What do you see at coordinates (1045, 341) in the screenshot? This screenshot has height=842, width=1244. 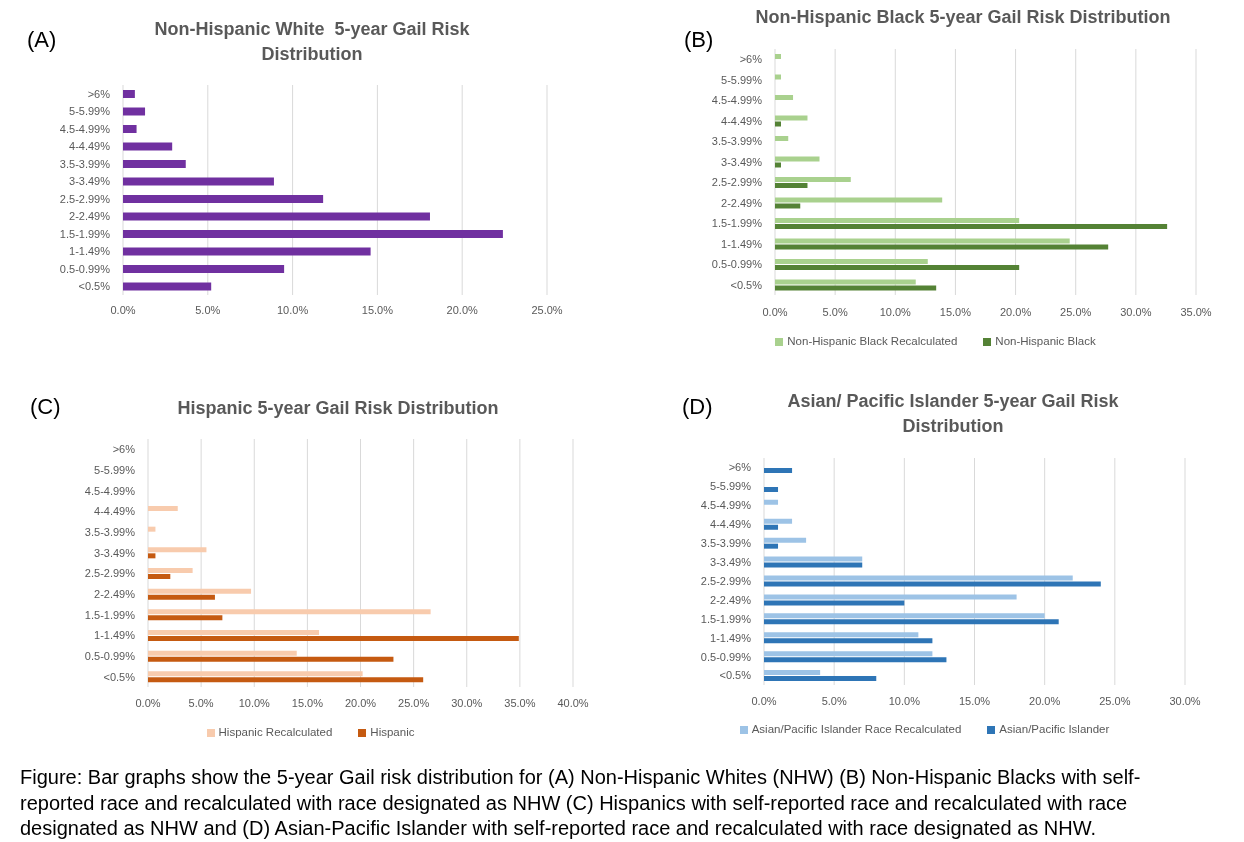 I see `legend-label: Non-Hispanic Black` at bounding box center [1045, 341].